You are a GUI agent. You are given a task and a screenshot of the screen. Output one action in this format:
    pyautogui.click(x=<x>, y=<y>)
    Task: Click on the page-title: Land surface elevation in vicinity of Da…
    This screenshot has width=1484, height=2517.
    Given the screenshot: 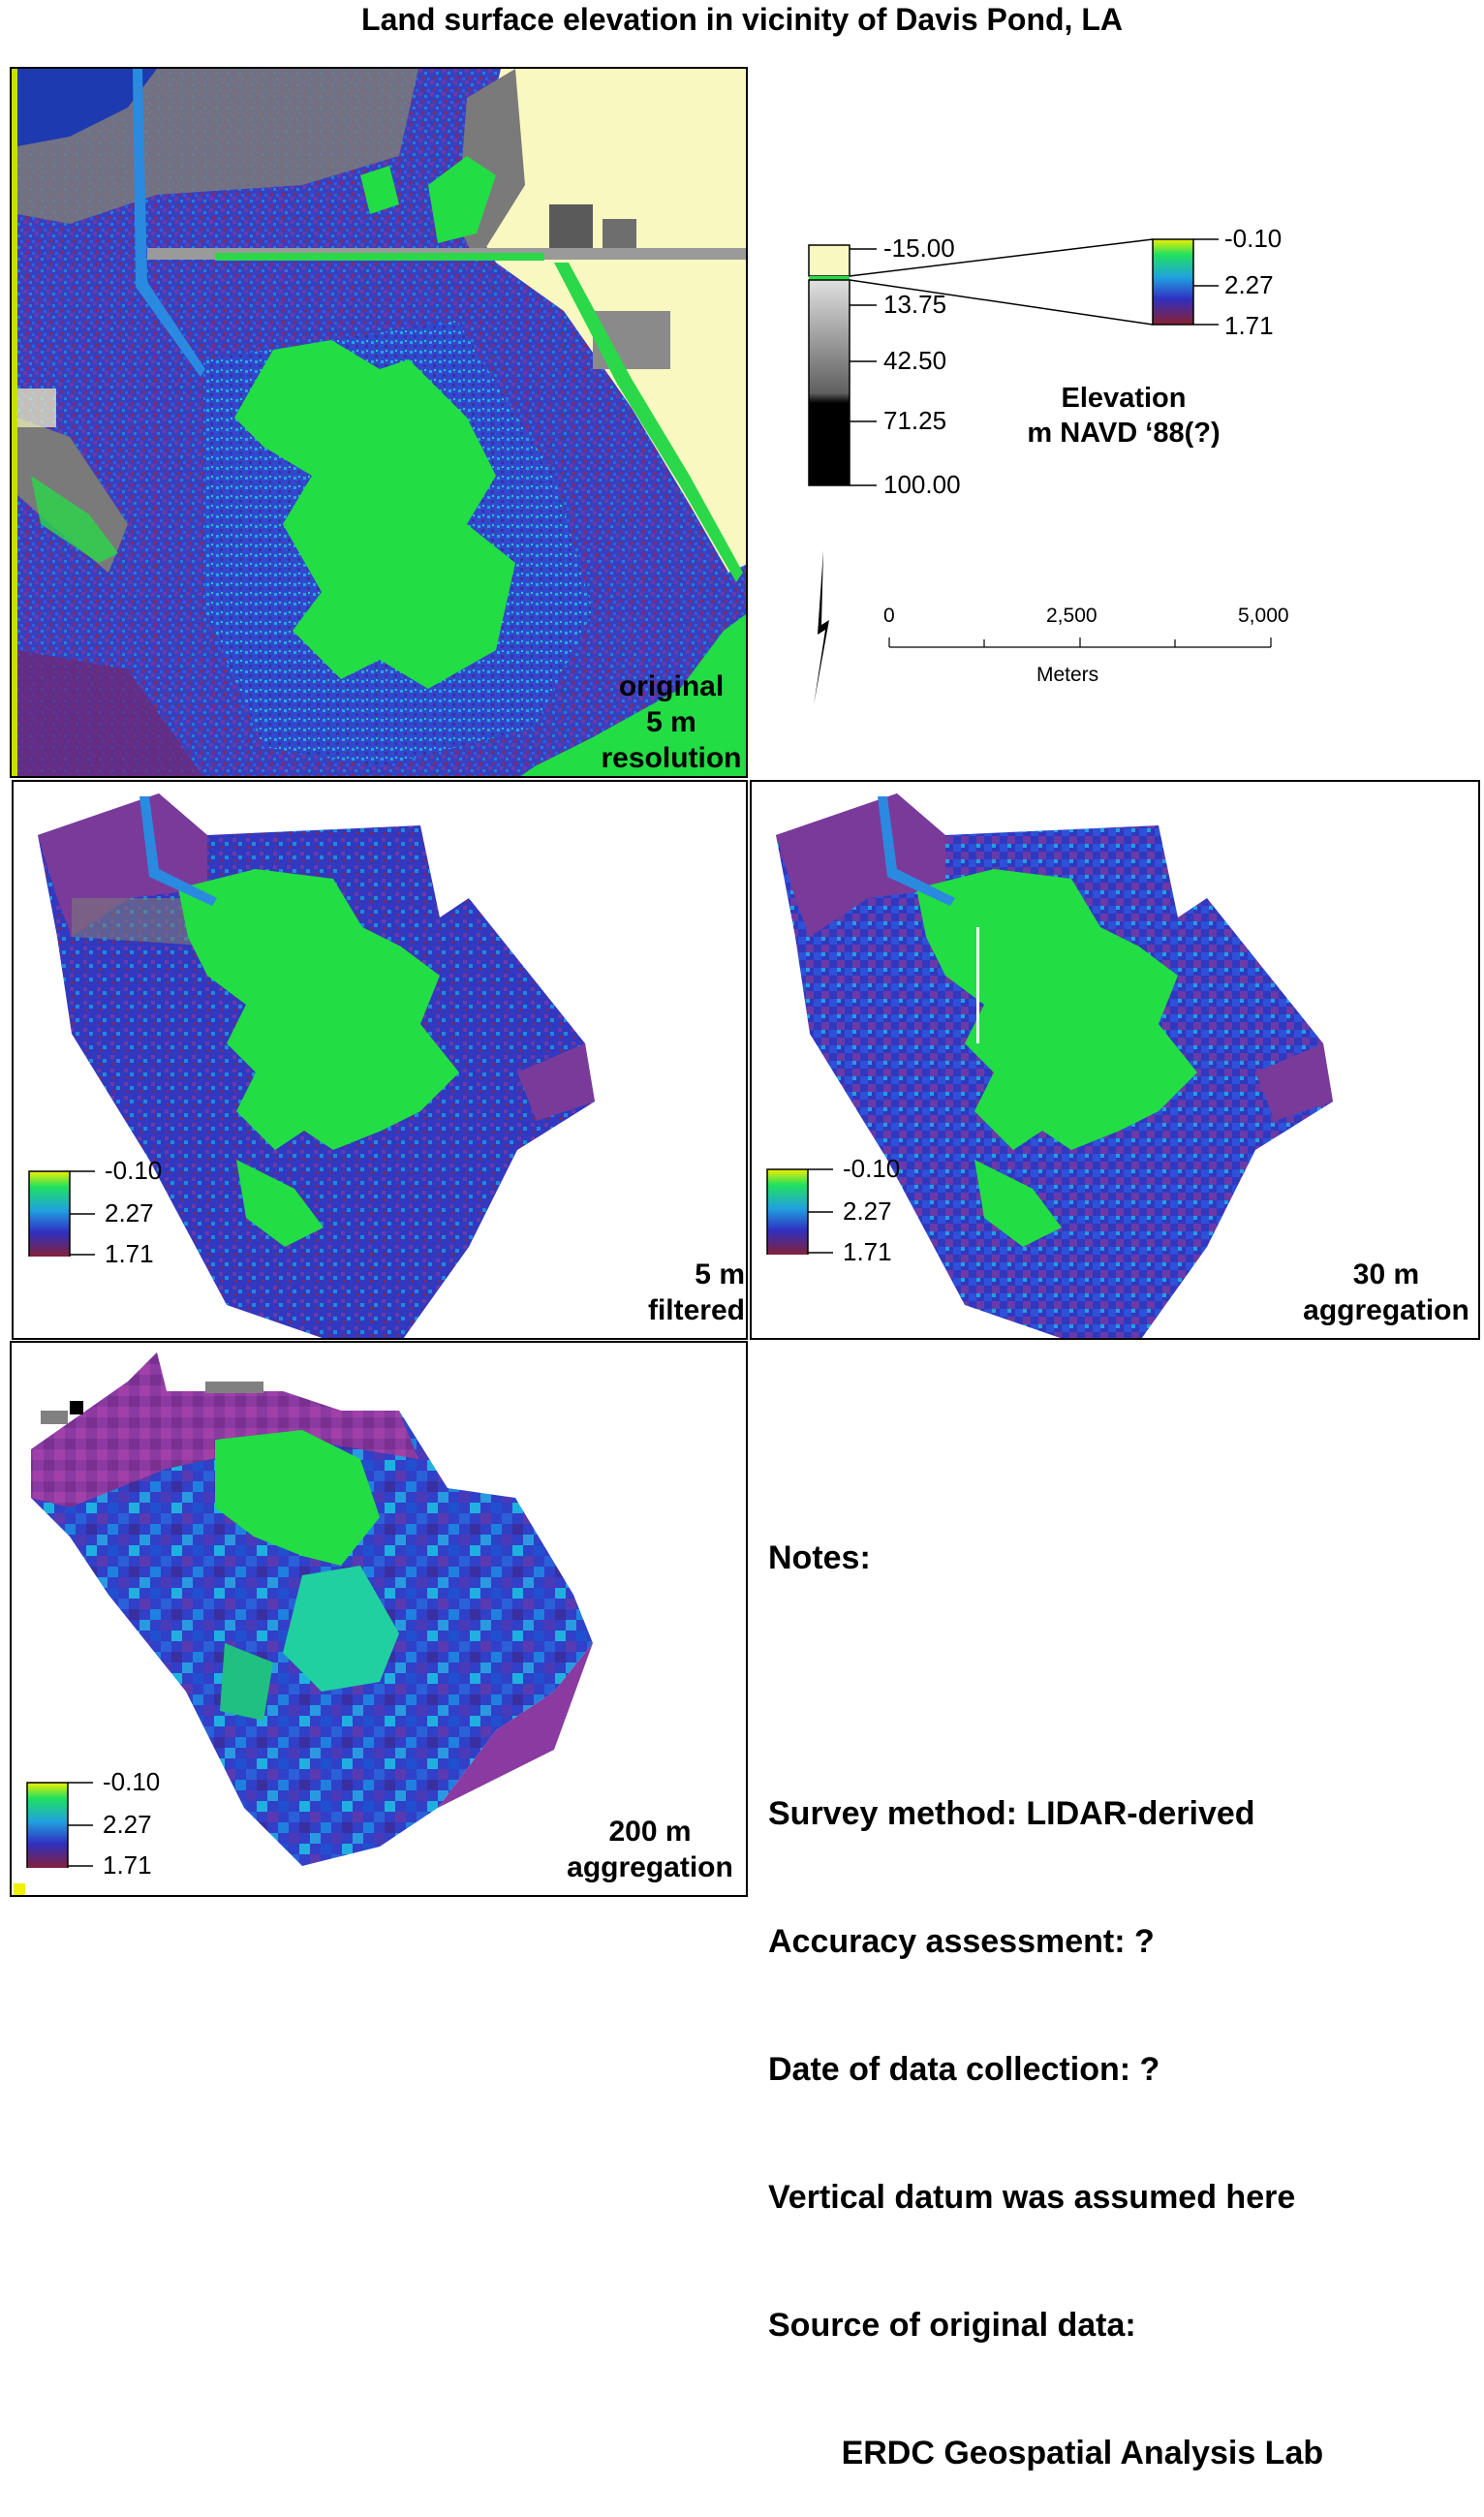 What is the action you would take?
    pyautogui.click(x=742, y=20)
    